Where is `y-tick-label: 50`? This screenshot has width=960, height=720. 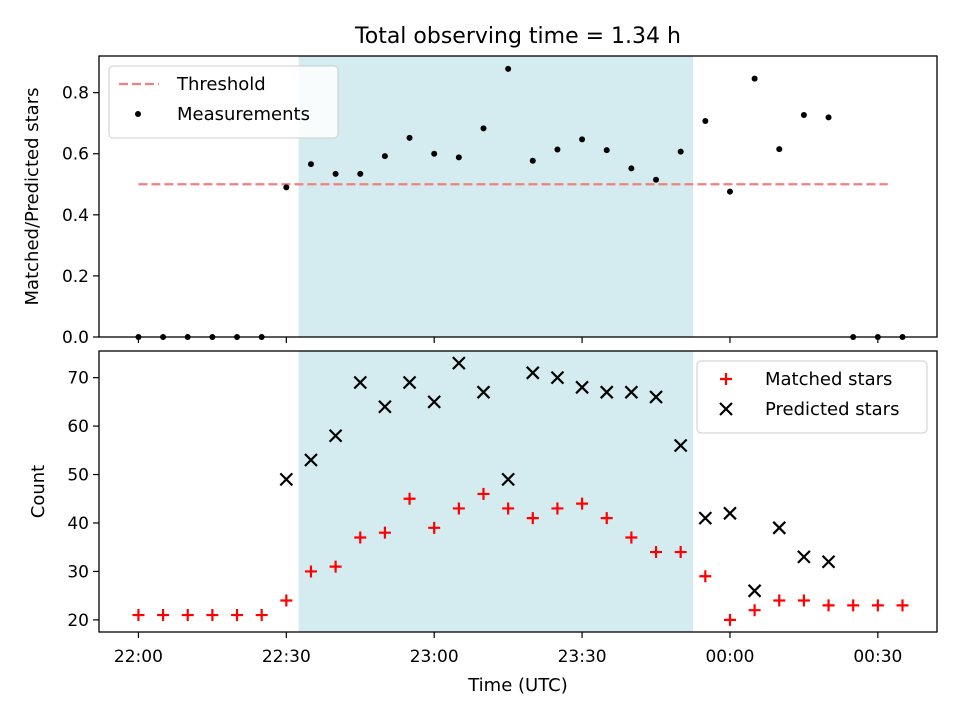 y-tick-label: 50 is located at coordinates (78, 476).